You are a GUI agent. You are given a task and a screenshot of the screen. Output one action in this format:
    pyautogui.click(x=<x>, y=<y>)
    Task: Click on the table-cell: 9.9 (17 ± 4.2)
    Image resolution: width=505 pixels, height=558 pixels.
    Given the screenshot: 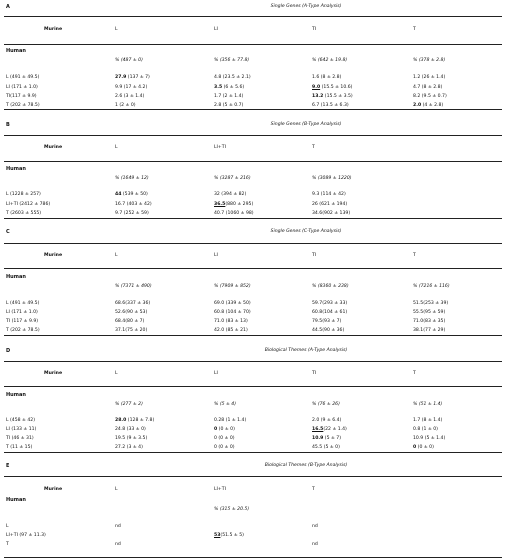 What is the action you would take?
    pyautogui.click(x=131, y=88)
    